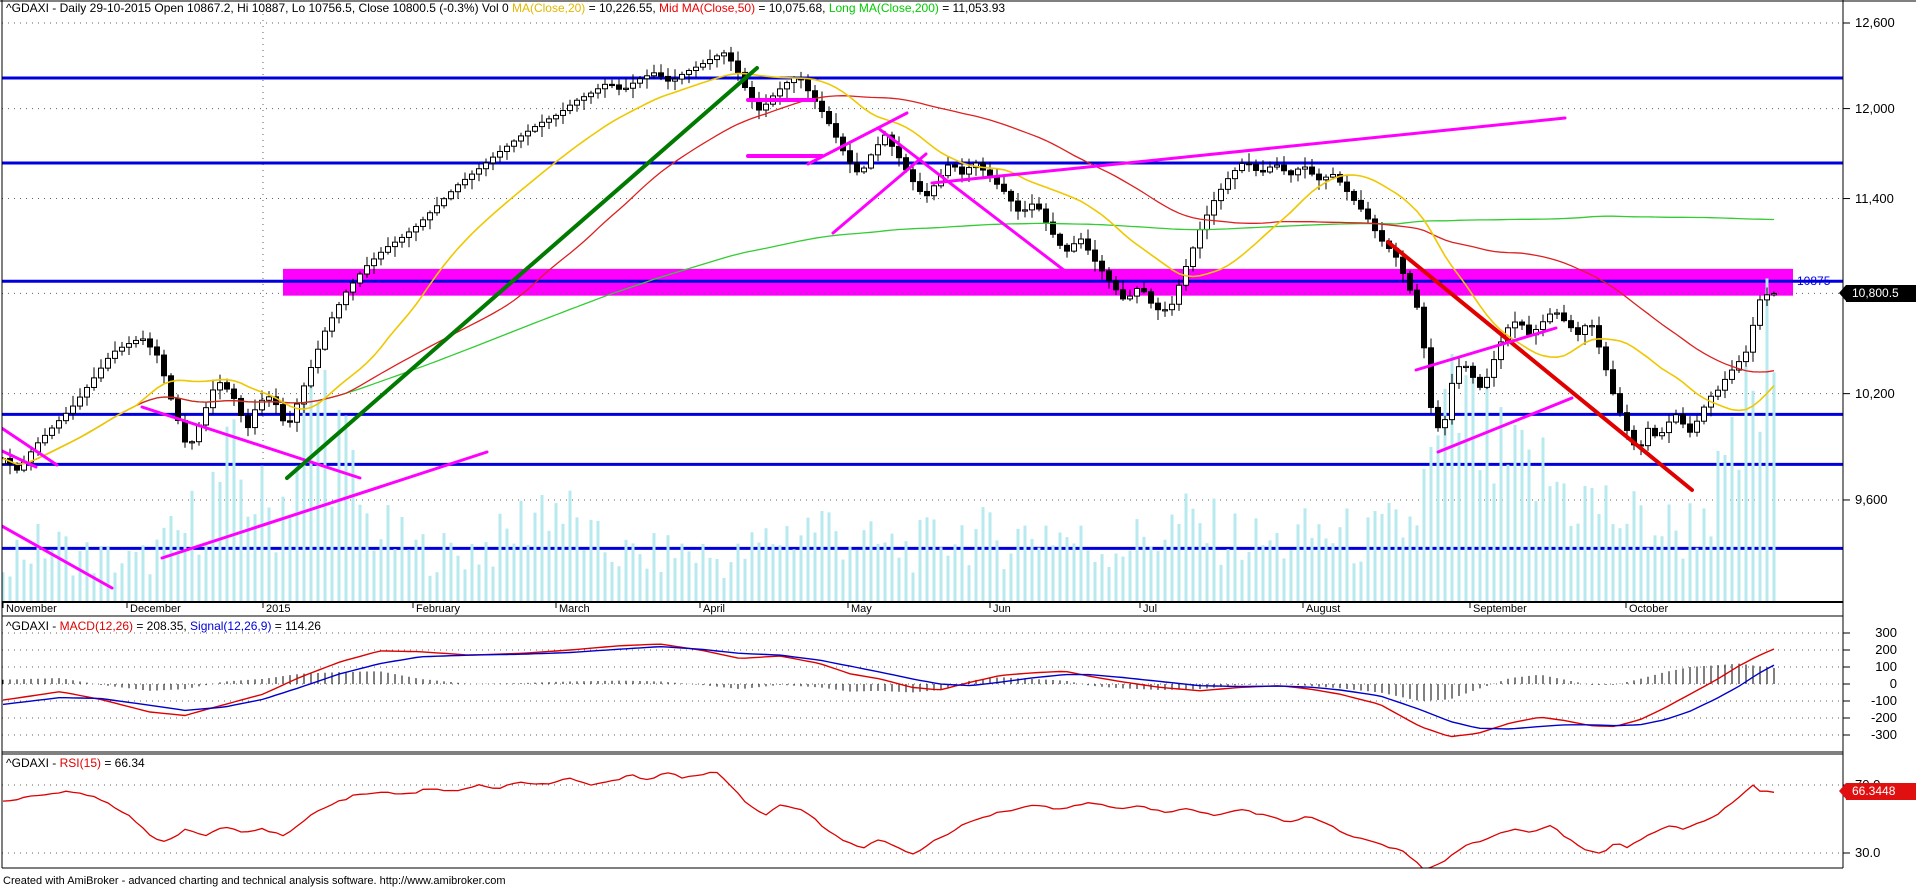 This screenshot has height=892, width=1916. What do you see at coordinates (1893, 683) in the screenshot?
I see `macd-axis-tick-label: 0` at bounding box center [1893, 683].